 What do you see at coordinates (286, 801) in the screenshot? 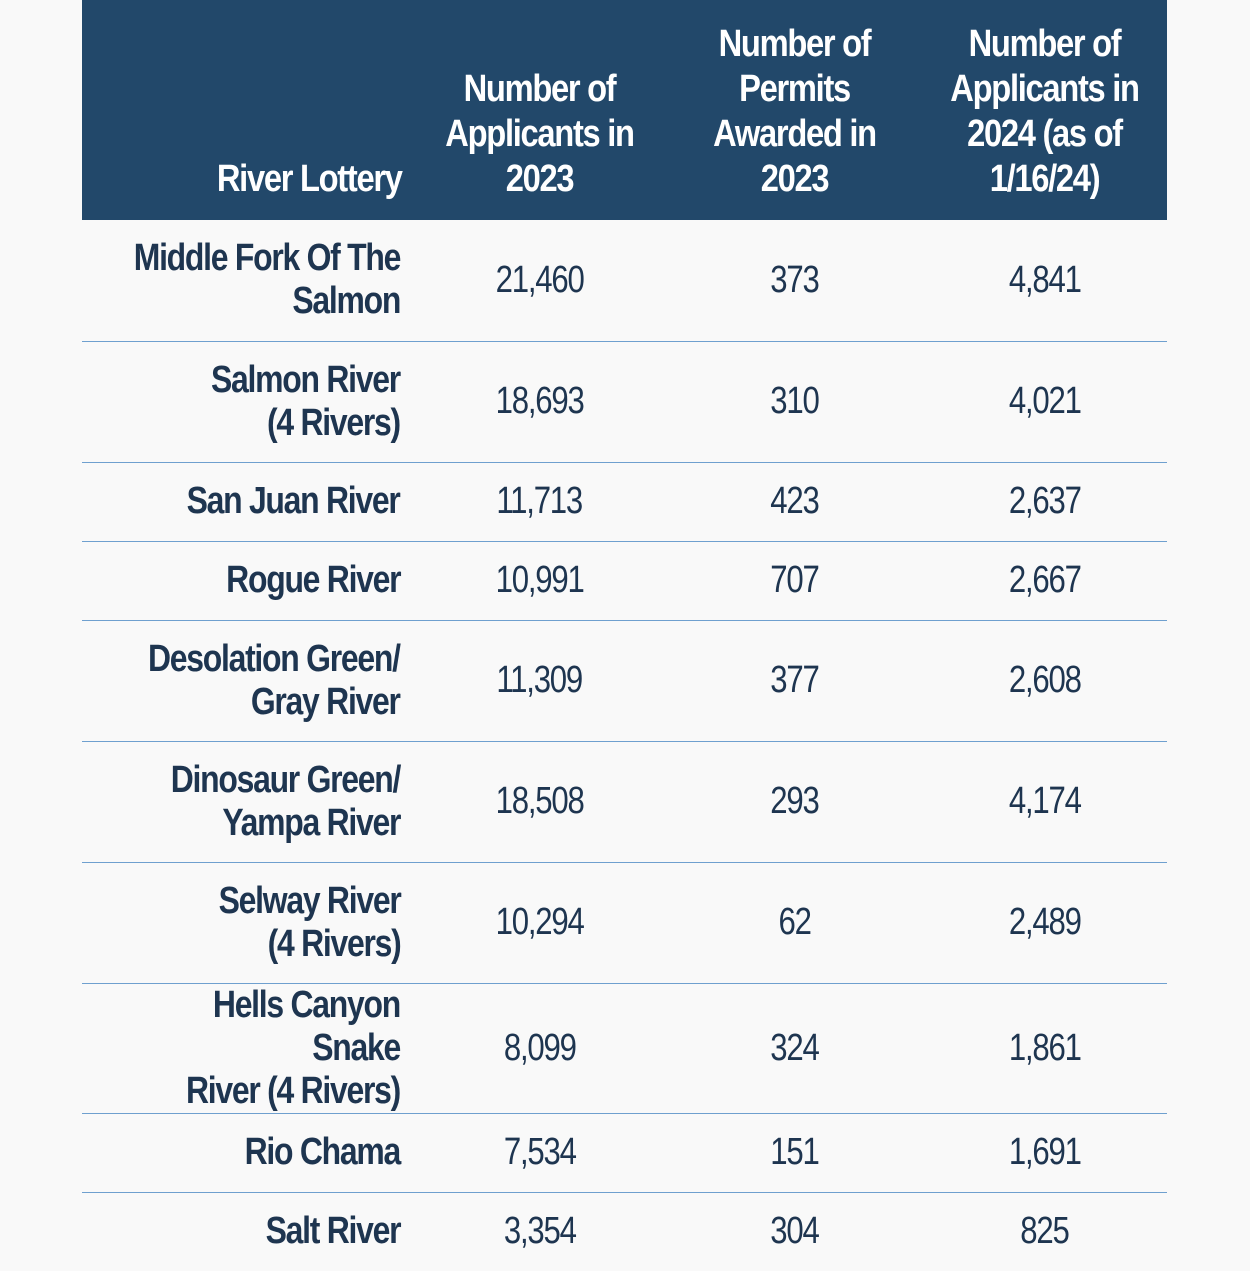
I see `river-name: Dinosaur Green/ Yampa River` at bounding box center [286, 801].